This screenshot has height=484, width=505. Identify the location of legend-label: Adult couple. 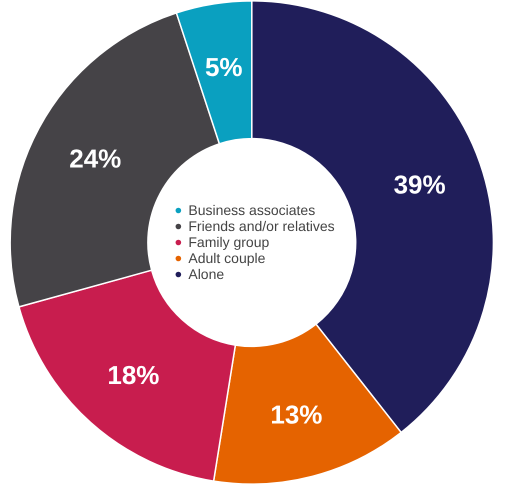
(227, 258).